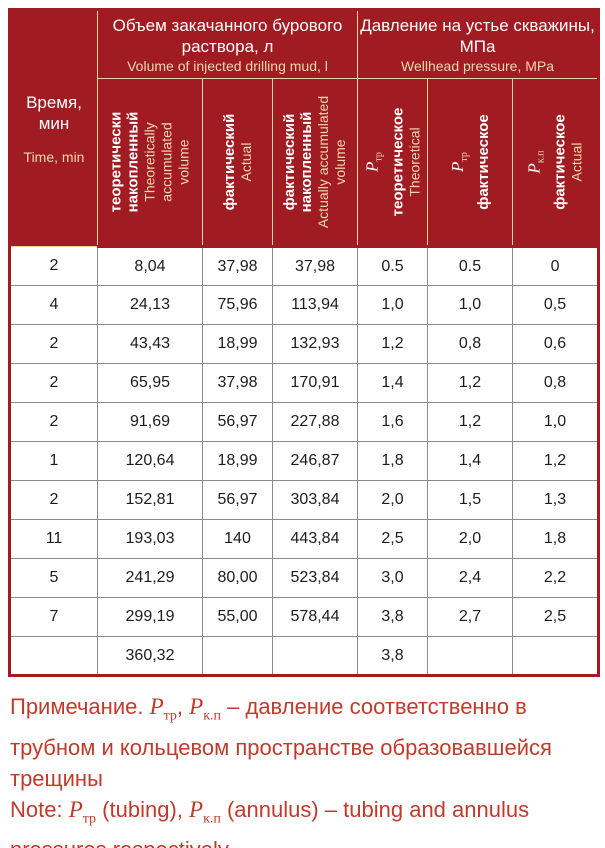  Describe the element at coordinates (227, 65) in the screenshot. I see `volume-group-en: Volume of injected drilling mud, l` at that location.